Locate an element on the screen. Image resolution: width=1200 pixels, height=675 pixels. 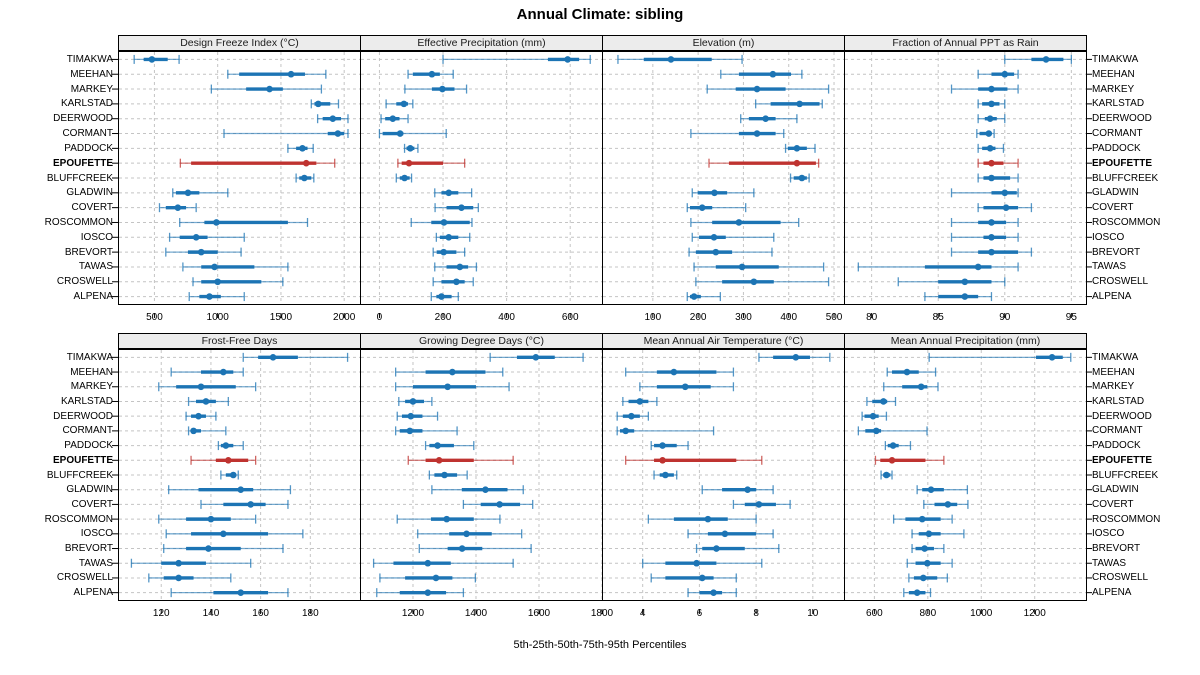
x-tick-label: 1200 is located at coordinates (1034, 613).